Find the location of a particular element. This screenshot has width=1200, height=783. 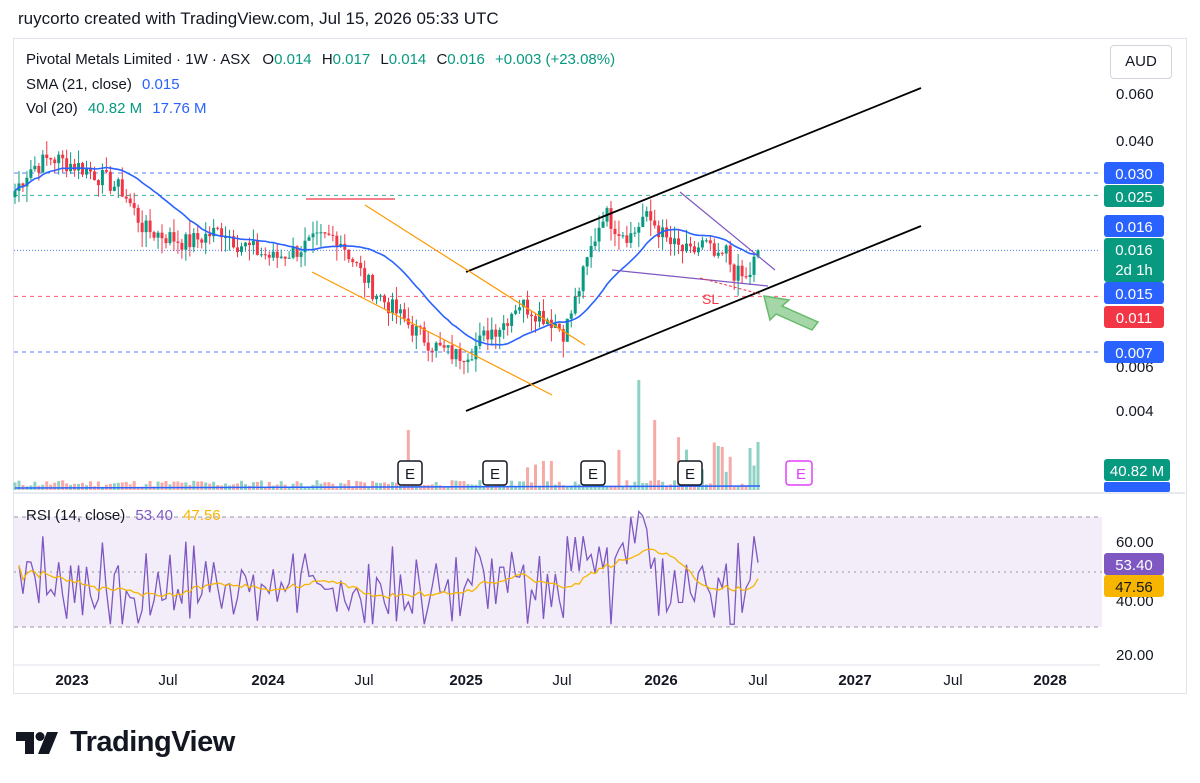

volume-legend: Vol (20) 40.82 M 17.76 M is located at coordinates (116, 108).